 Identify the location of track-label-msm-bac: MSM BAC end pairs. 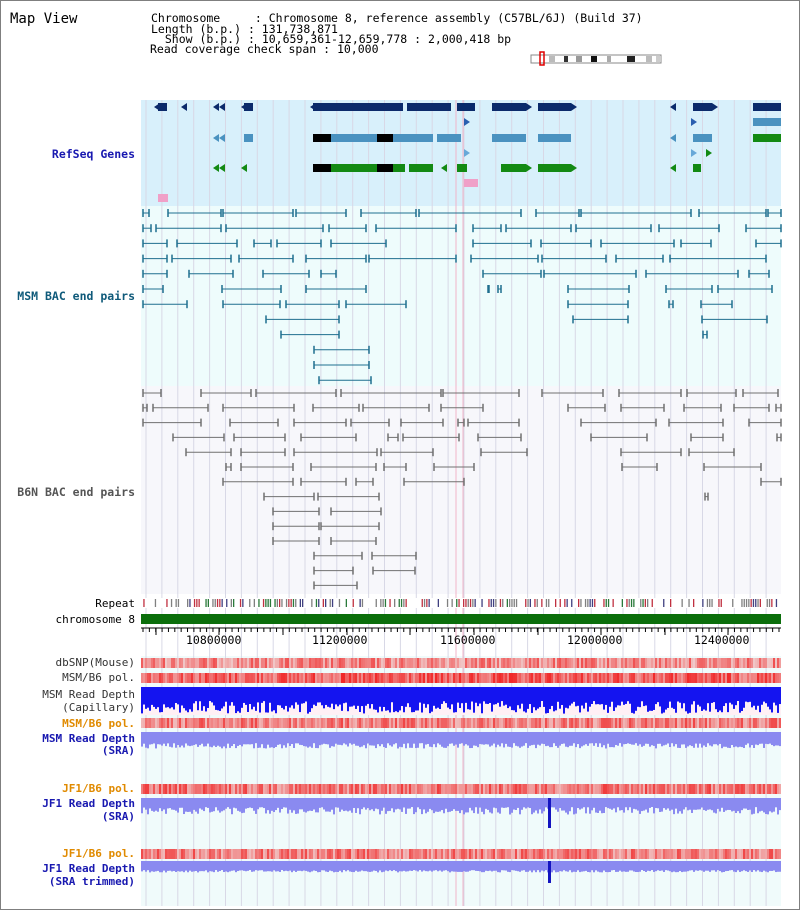
(76, 296).